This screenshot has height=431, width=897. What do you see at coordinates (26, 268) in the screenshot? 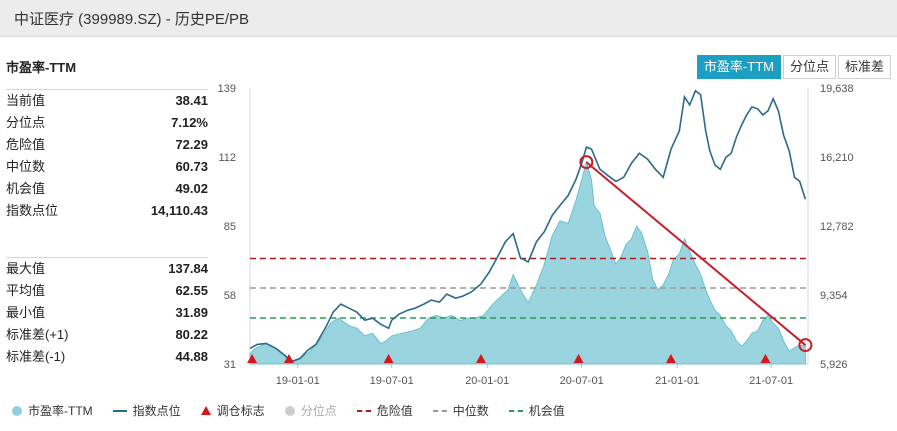
I see `stat-label: 最大值` at bounding box center [26, 268].